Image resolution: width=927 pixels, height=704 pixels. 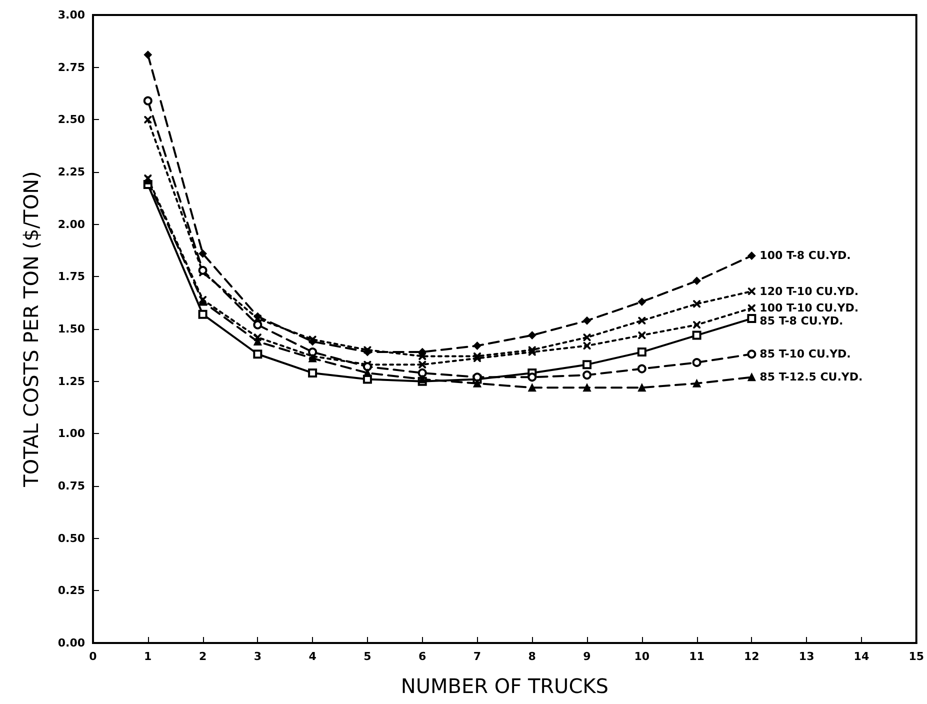 What do you see at coordinates (805, 255) in the screenshot?
I see `series-label: 100 T-8 CU.YD.` at bounding box center [805, 255].